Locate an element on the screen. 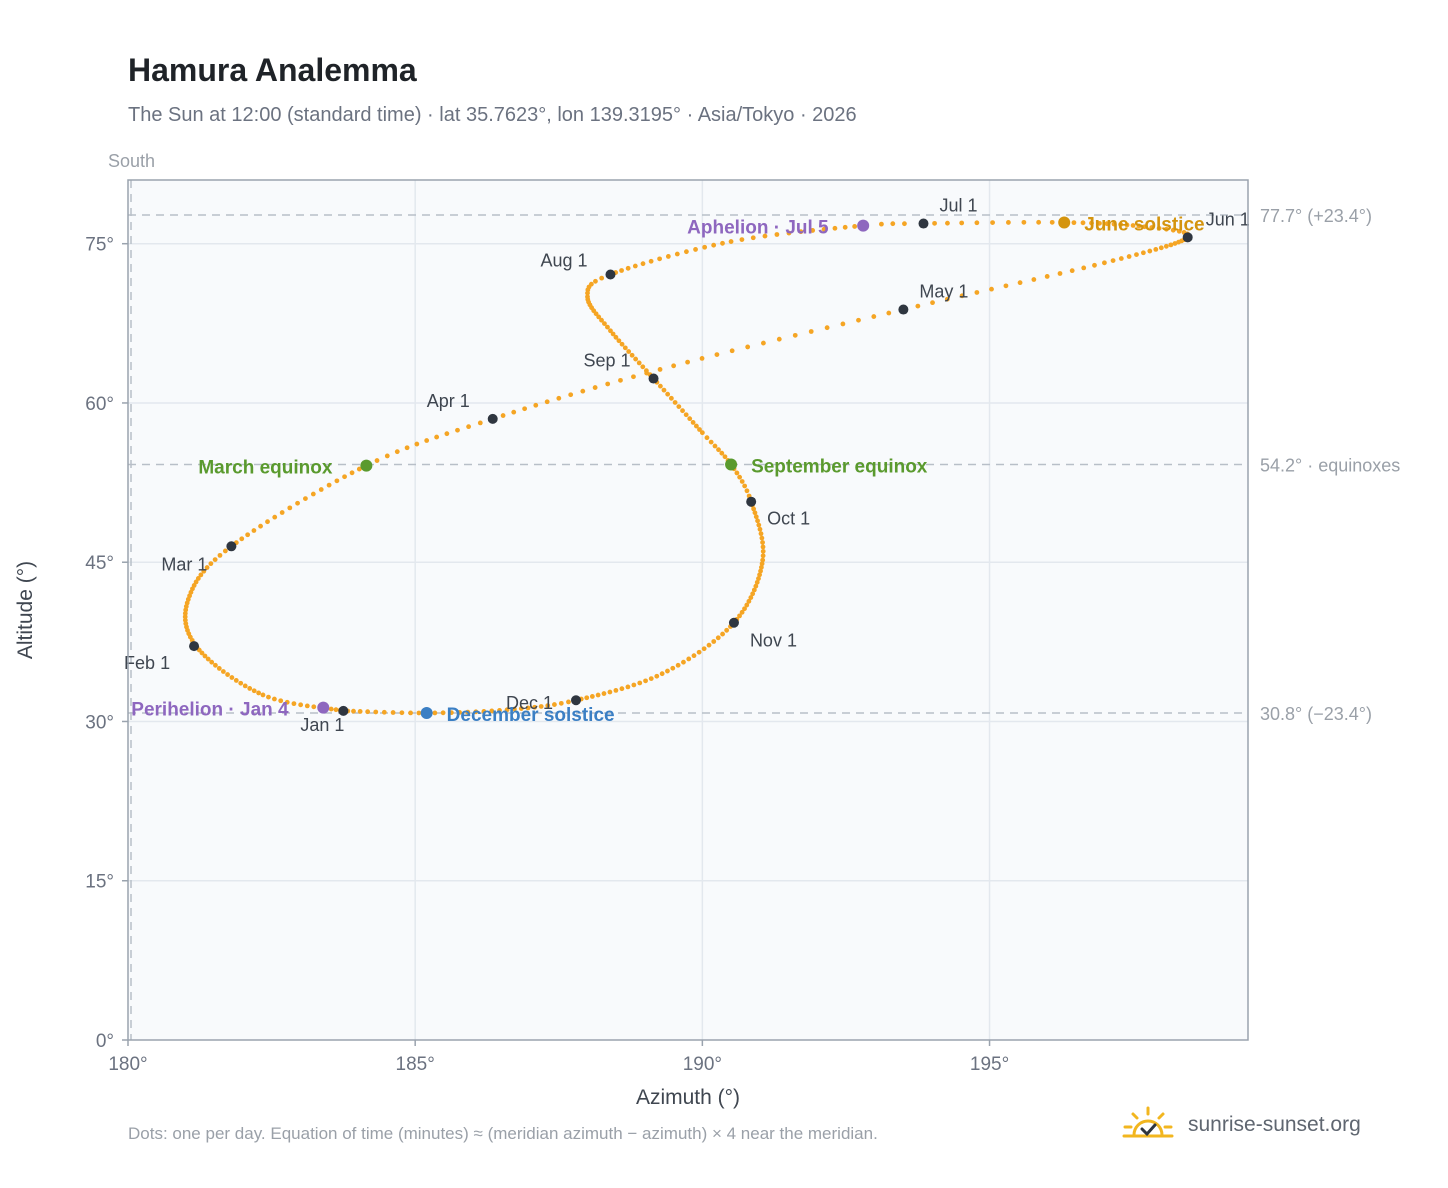 The height and width of the screenshot is (1188, 1448). brand-name: sunrise-sunset.org is located at coordinates (1274, 1124).